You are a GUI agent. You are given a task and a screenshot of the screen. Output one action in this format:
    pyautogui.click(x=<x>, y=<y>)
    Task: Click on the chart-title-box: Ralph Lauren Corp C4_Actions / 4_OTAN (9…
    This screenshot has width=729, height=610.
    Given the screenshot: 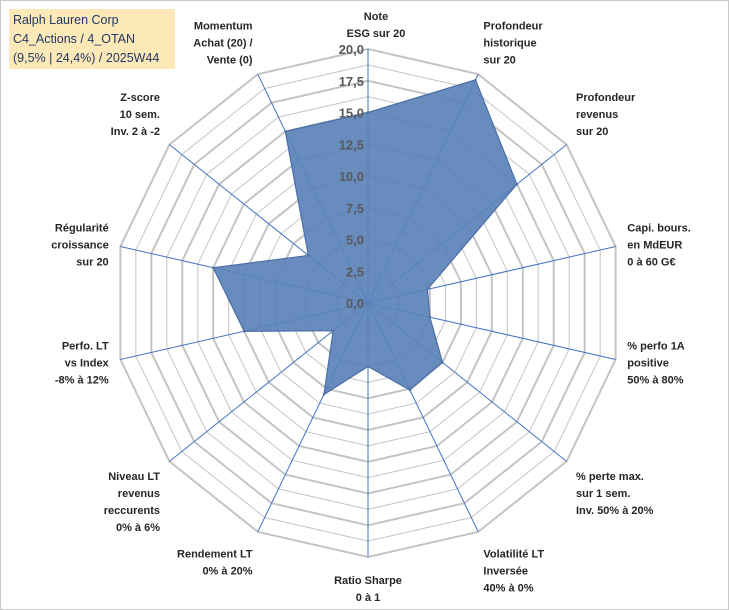 What is the action you would take?
    pyautogui.click(x=92, y=39)
    